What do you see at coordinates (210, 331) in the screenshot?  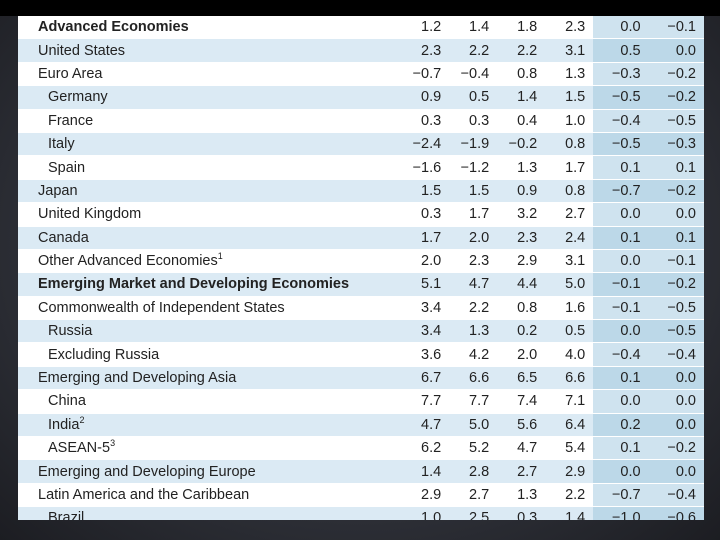 I see `row-label: Russia` at bounding box center [210, 331].